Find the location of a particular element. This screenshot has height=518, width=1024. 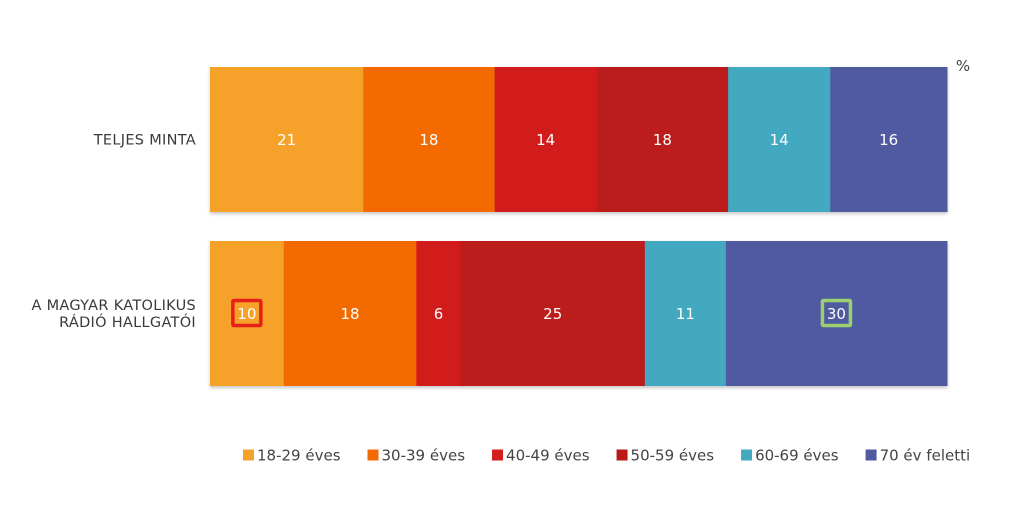

data-label: 21 is located at coordinates (286, 140).